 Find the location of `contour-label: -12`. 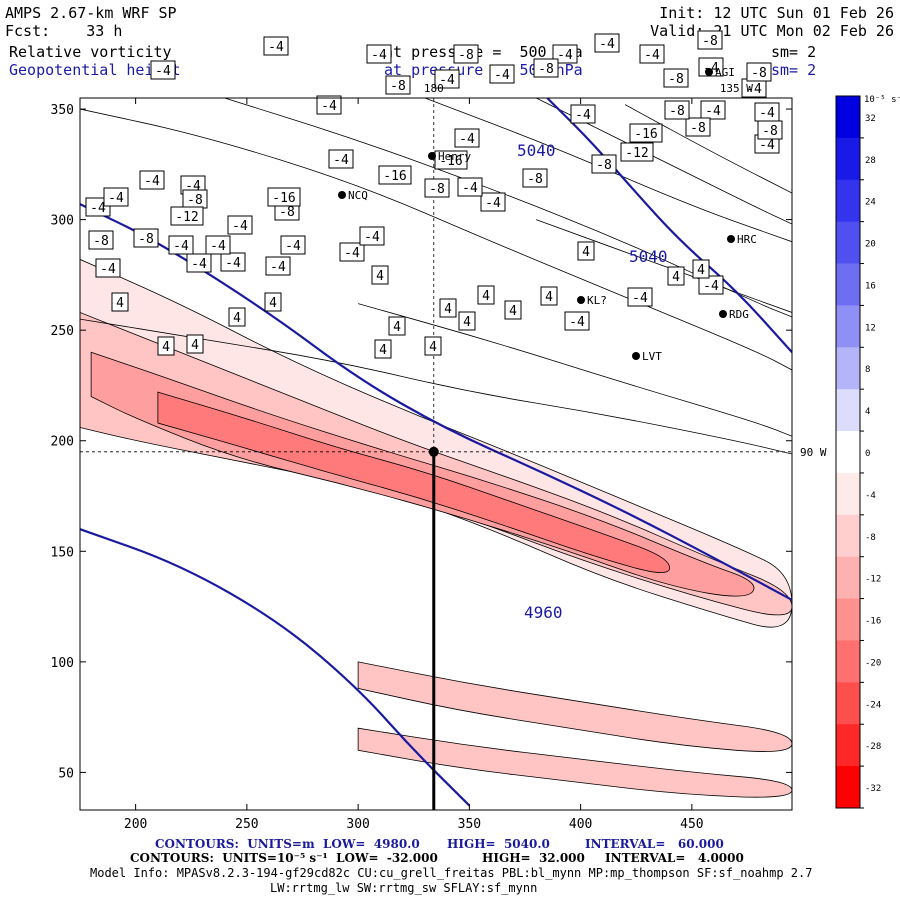

contour-label: -12 is located at coordinates (187, 216).